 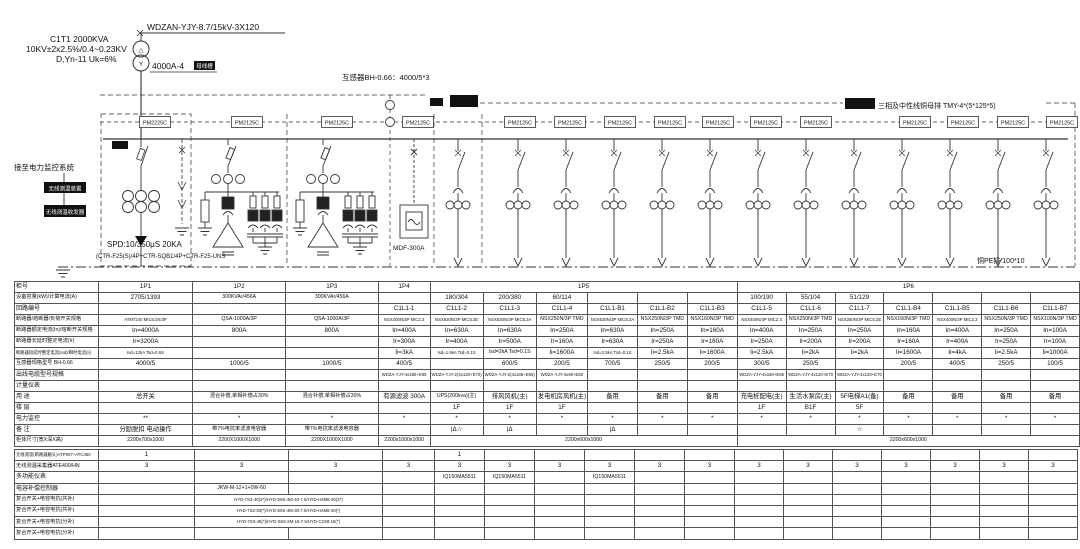 I want to click on busbar-tag-chip, so click(x=860, y=103).